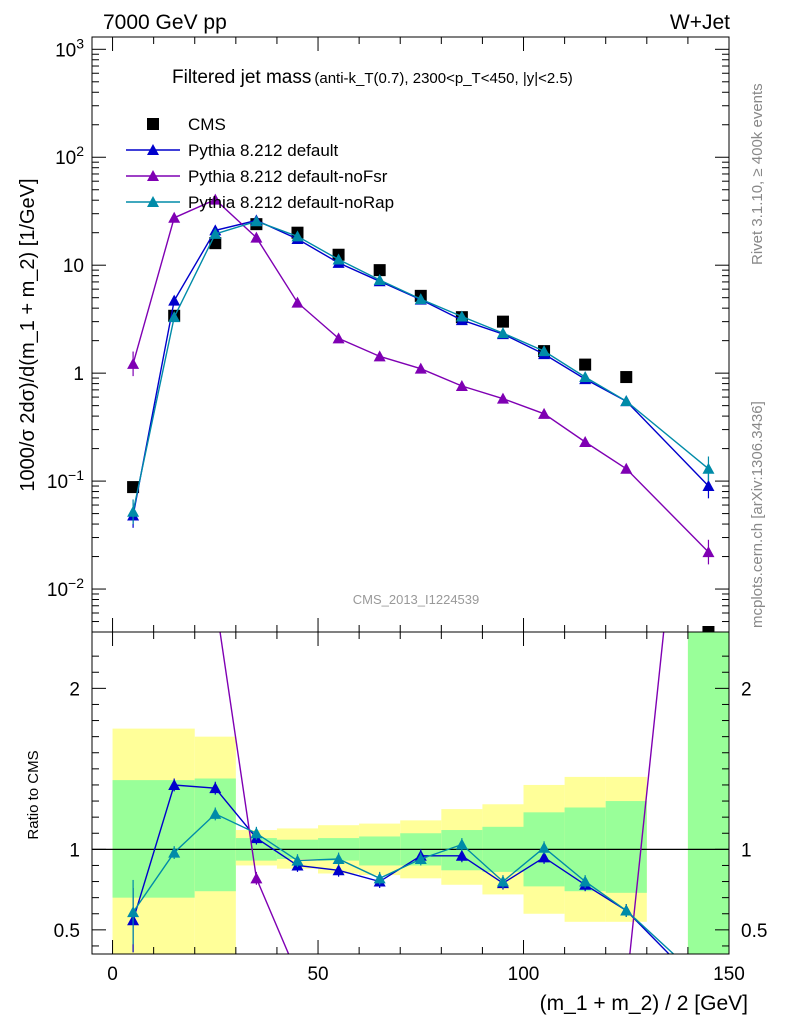  I want to click on ratio-series-pythia-8-212-default-norap, so click(401, 880).